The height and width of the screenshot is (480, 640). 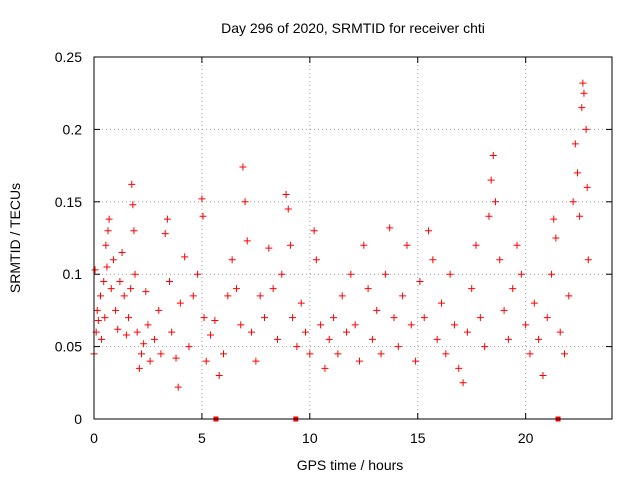 I want to click on x-axis-label: GPS time / hours, so click(x=350, y=465).